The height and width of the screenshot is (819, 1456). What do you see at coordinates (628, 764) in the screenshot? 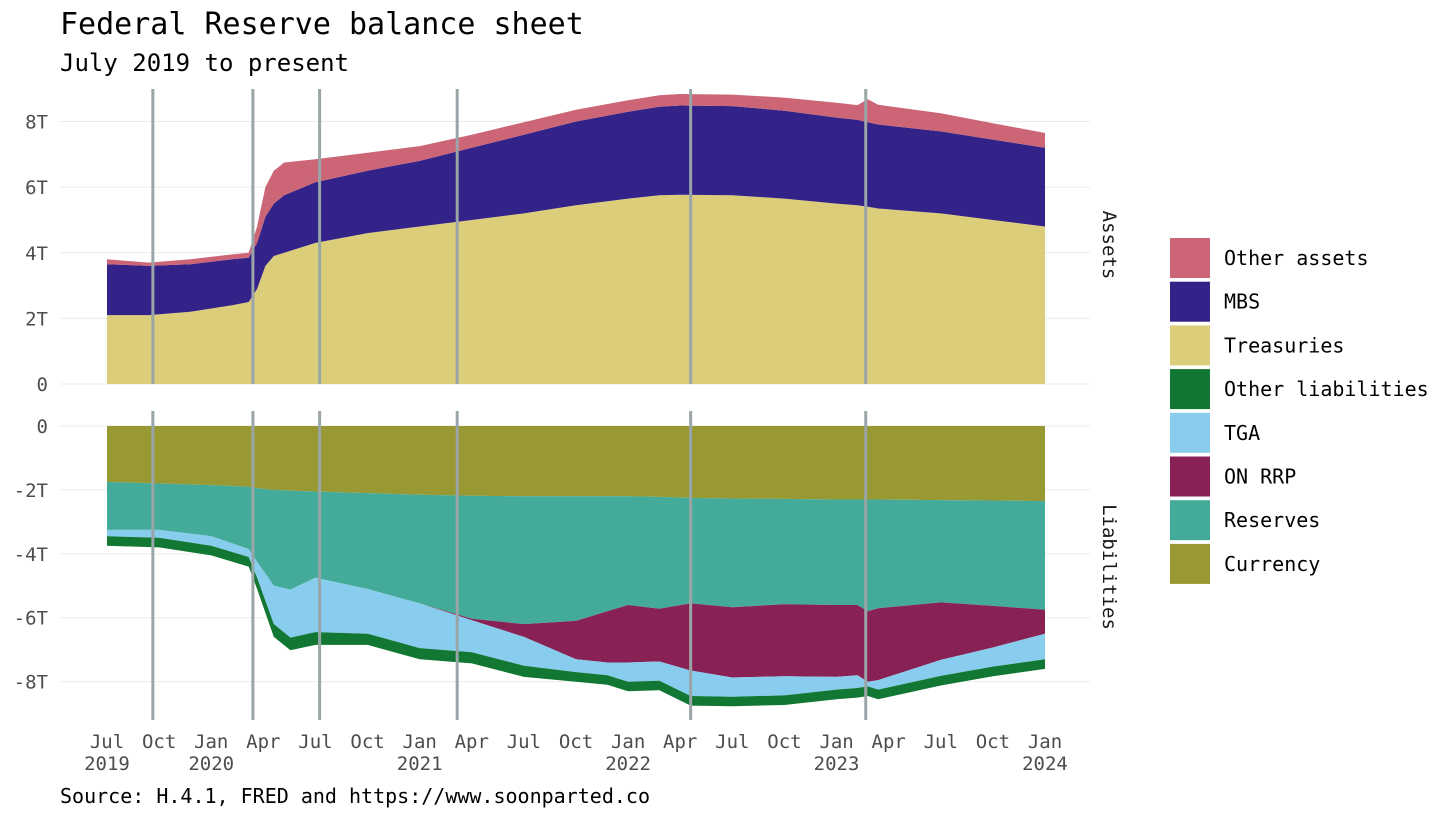
I see `x-tick-year: 2022` at bounding box center [628, 764].